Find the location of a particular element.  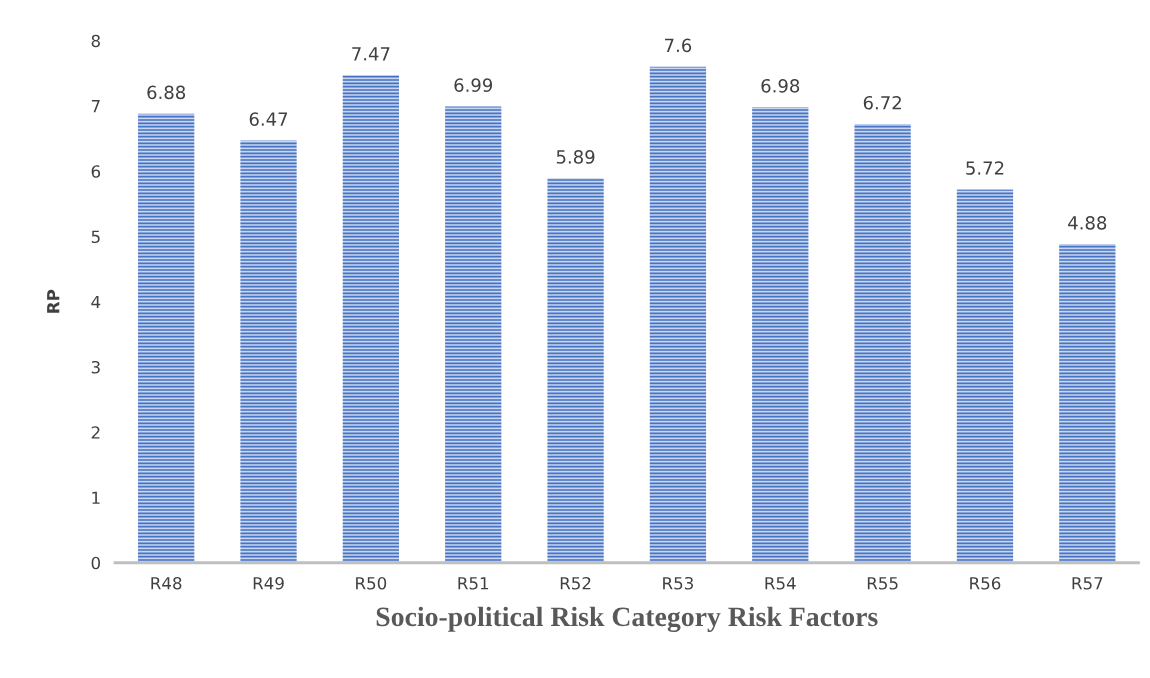

y-tick-label: 6 is located at coordinates (96, 171).